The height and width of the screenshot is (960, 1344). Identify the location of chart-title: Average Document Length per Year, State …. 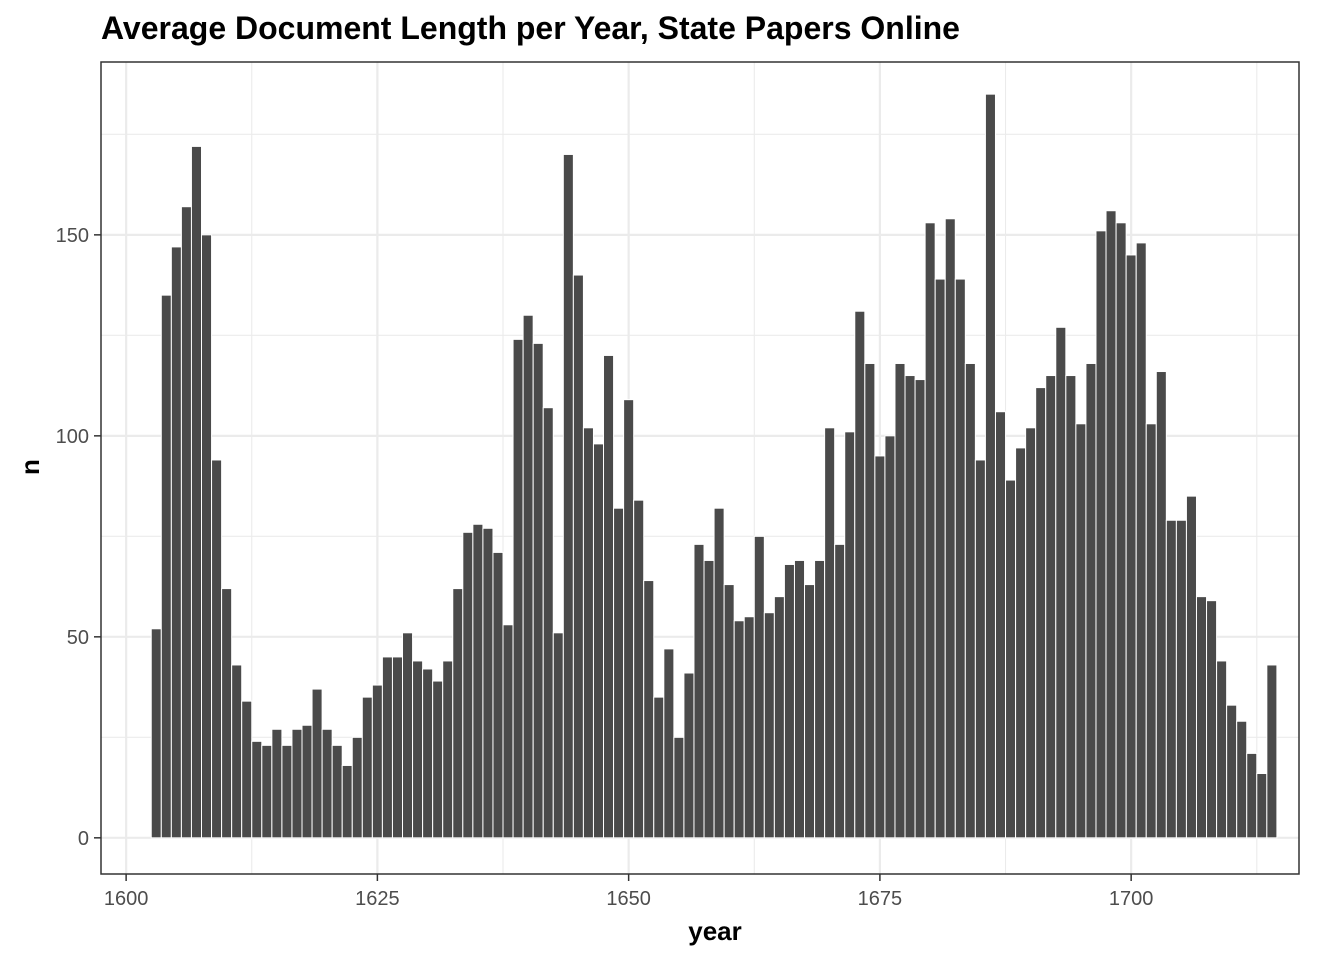
(530, 28).